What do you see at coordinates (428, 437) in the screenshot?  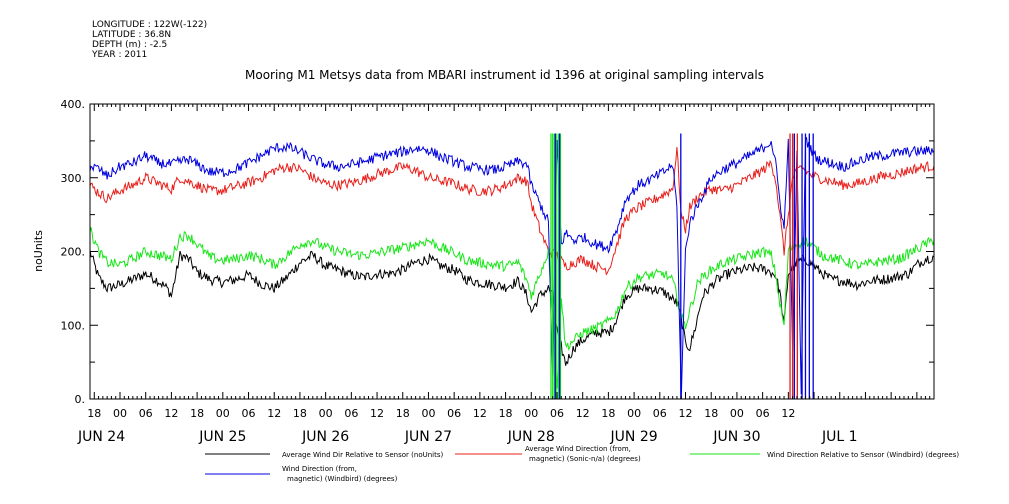 I see `x-date-label: JUN 27` at bounding box center [428, 437].